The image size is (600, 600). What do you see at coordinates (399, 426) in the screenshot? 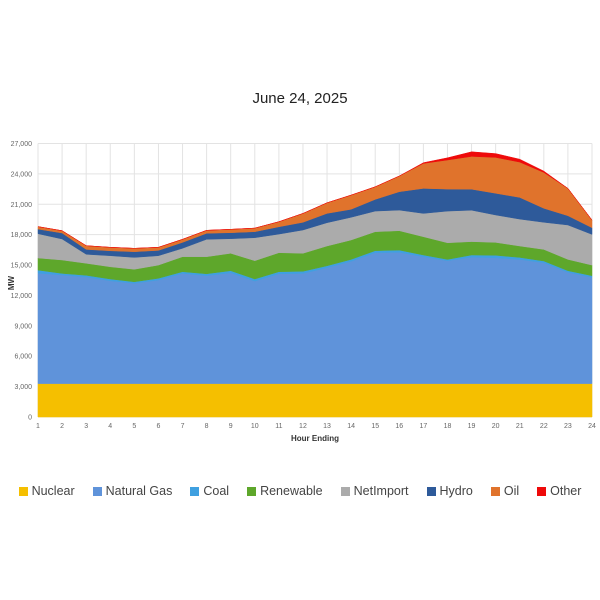
I see `x-tick-label: 16` at bounding box center [399, 426].